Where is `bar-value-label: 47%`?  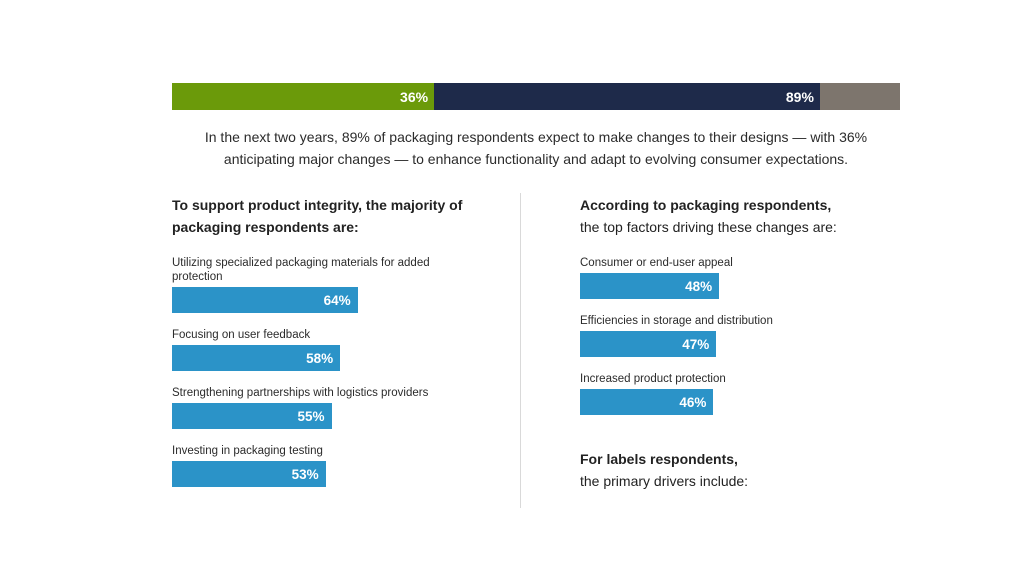 bar-value-label: 47% is located at coordinates (696, 344).